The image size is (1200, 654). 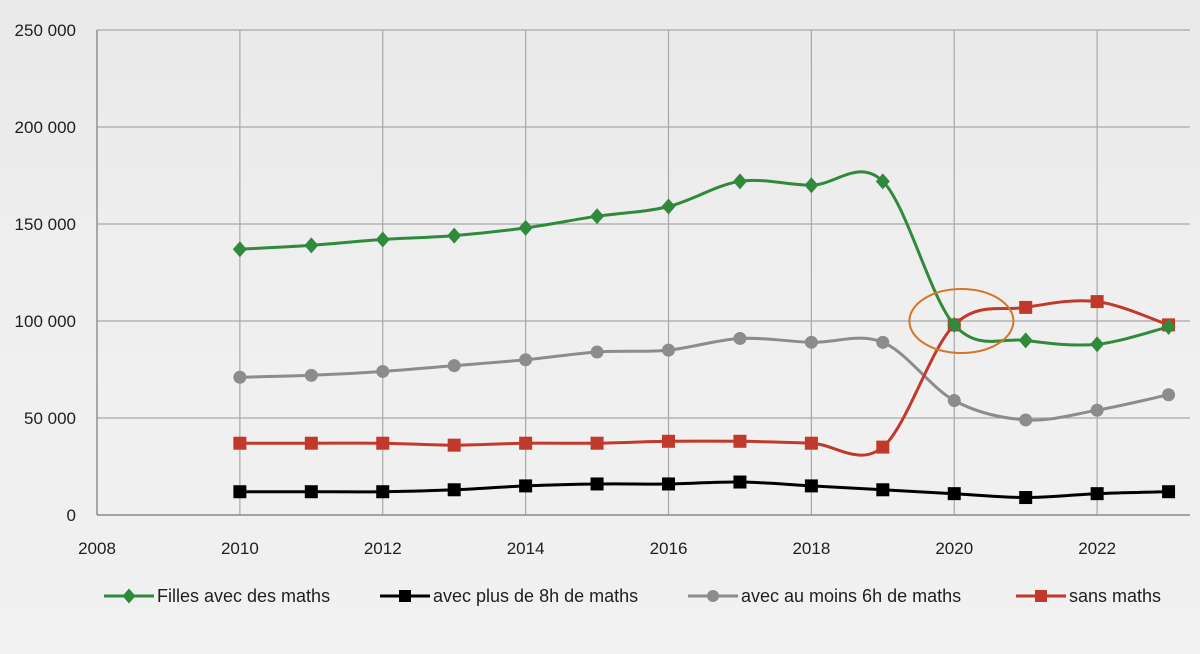 What do you see at coordinates (851, 596) in the screenshot?
I see `legend-label: avec au moins 6h de maths` at bounding box center [851, 596].